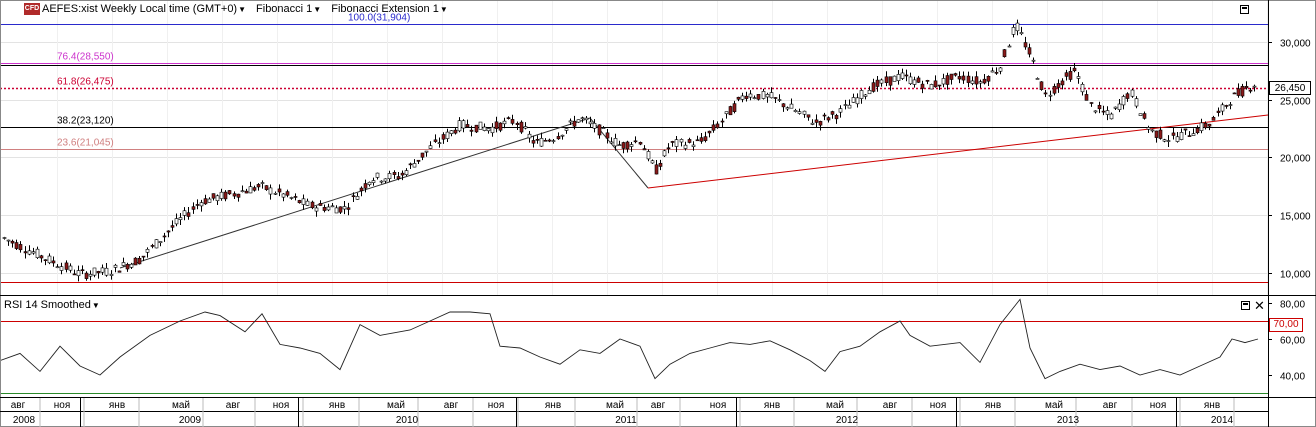 The height and width of the screenshot is (427, 1316). Describe the element at coordinates (847, 420) in the screenshot. I see `year-label: 2012` at that location.